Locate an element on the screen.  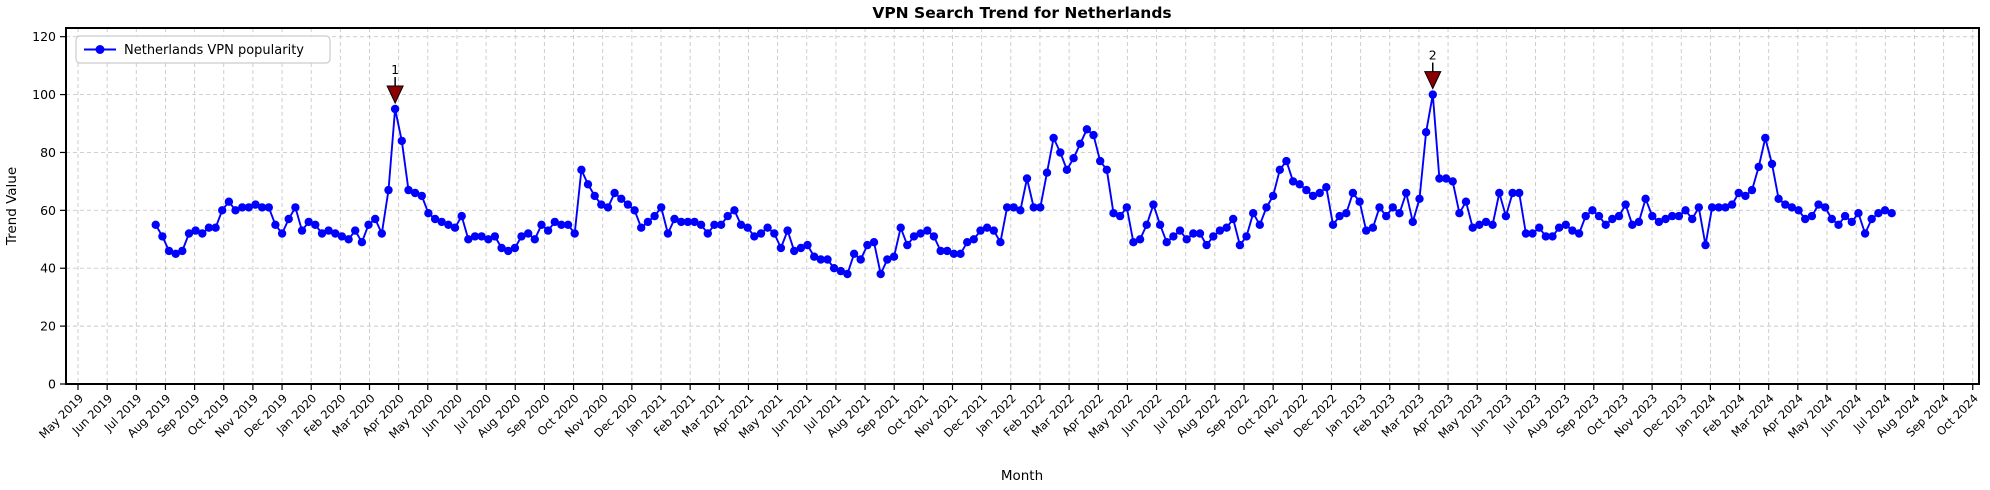
annotation-1: 1 is located at coordinates (395, 83).